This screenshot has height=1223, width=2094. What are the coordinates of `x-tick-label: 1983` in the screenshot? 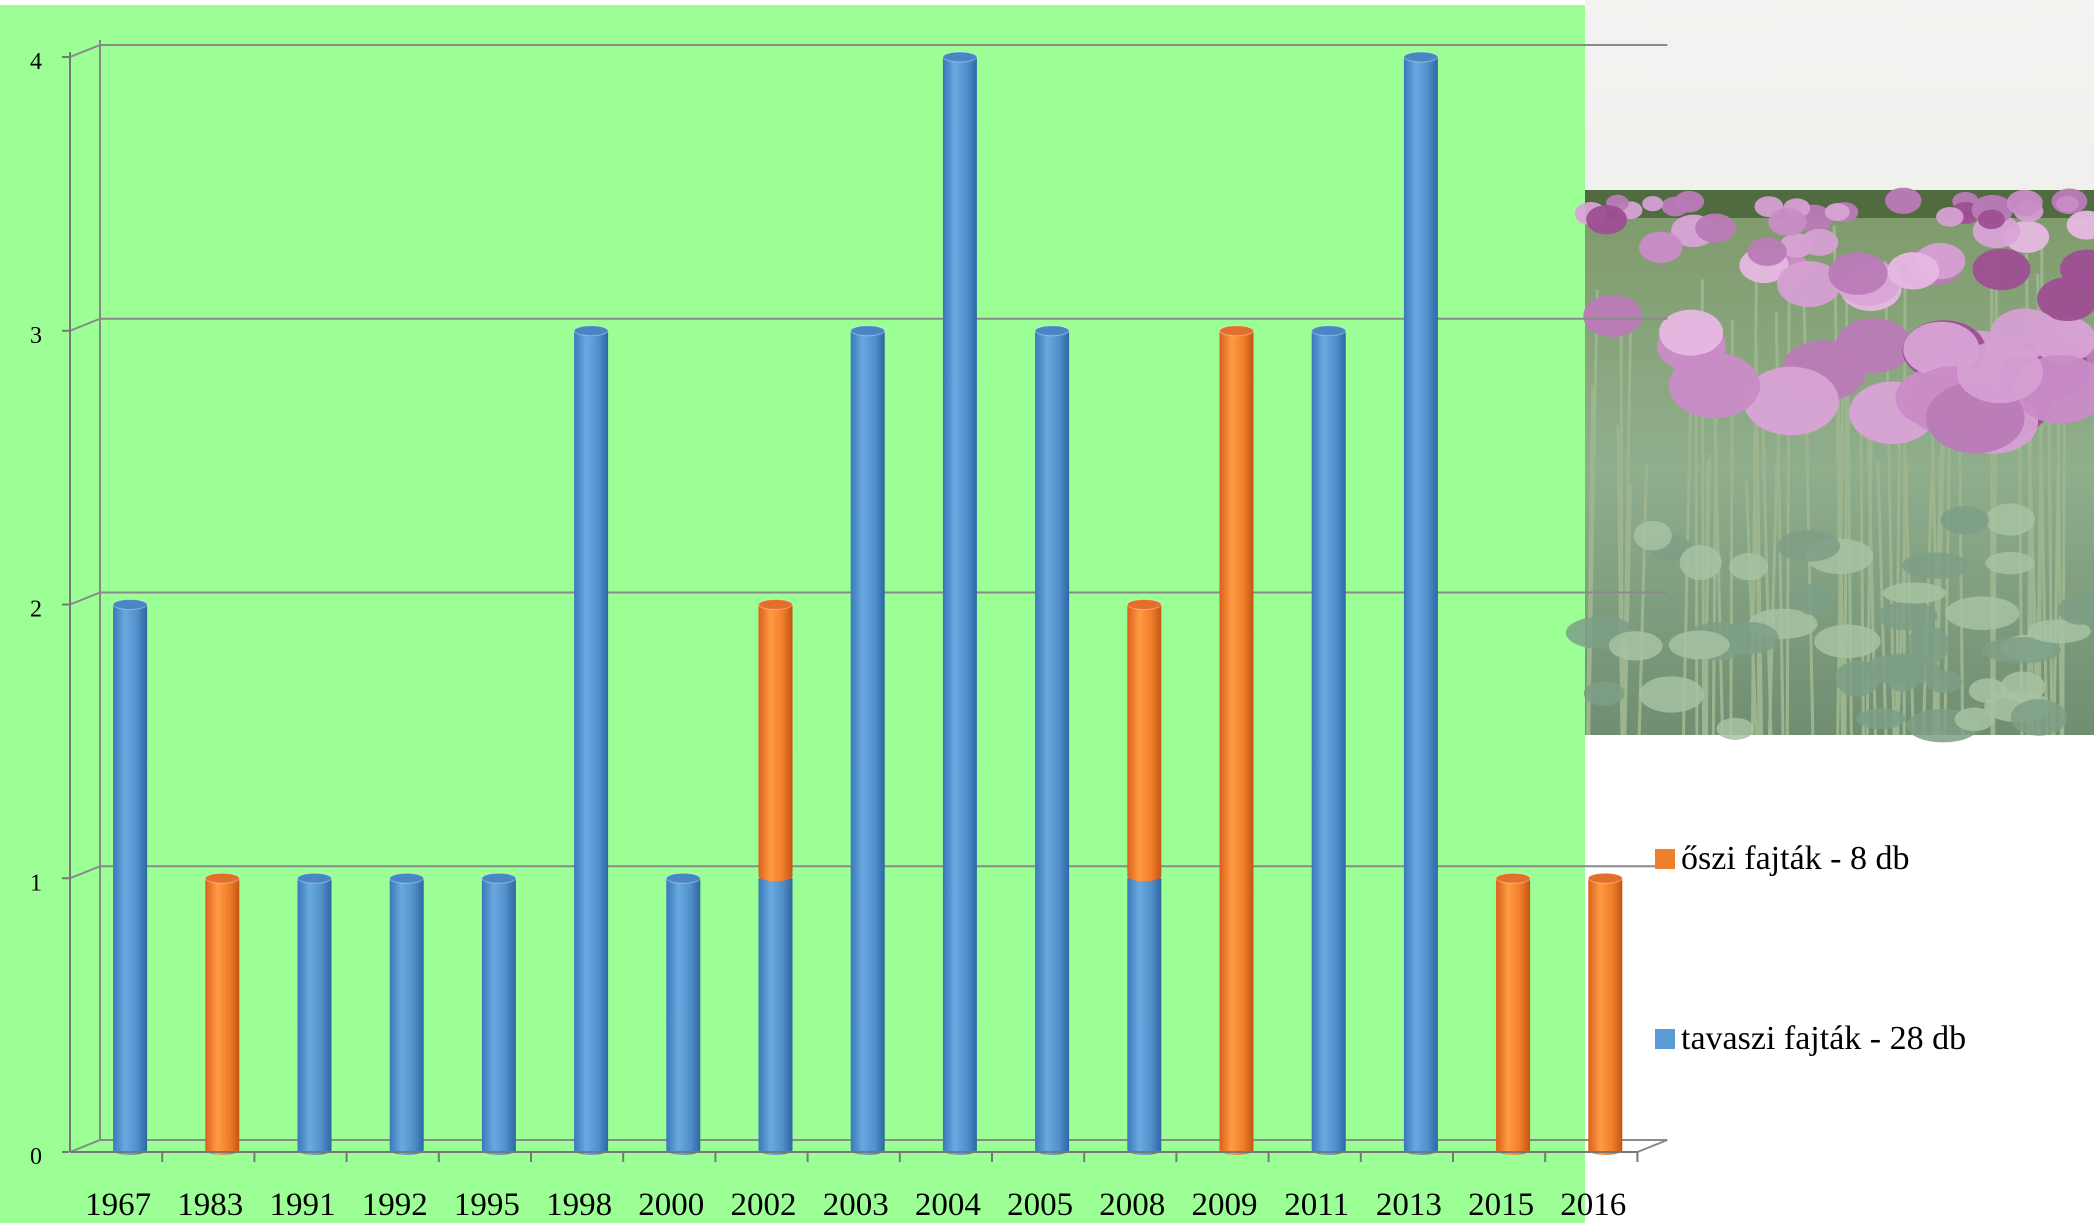 It's located at (210, 1205).